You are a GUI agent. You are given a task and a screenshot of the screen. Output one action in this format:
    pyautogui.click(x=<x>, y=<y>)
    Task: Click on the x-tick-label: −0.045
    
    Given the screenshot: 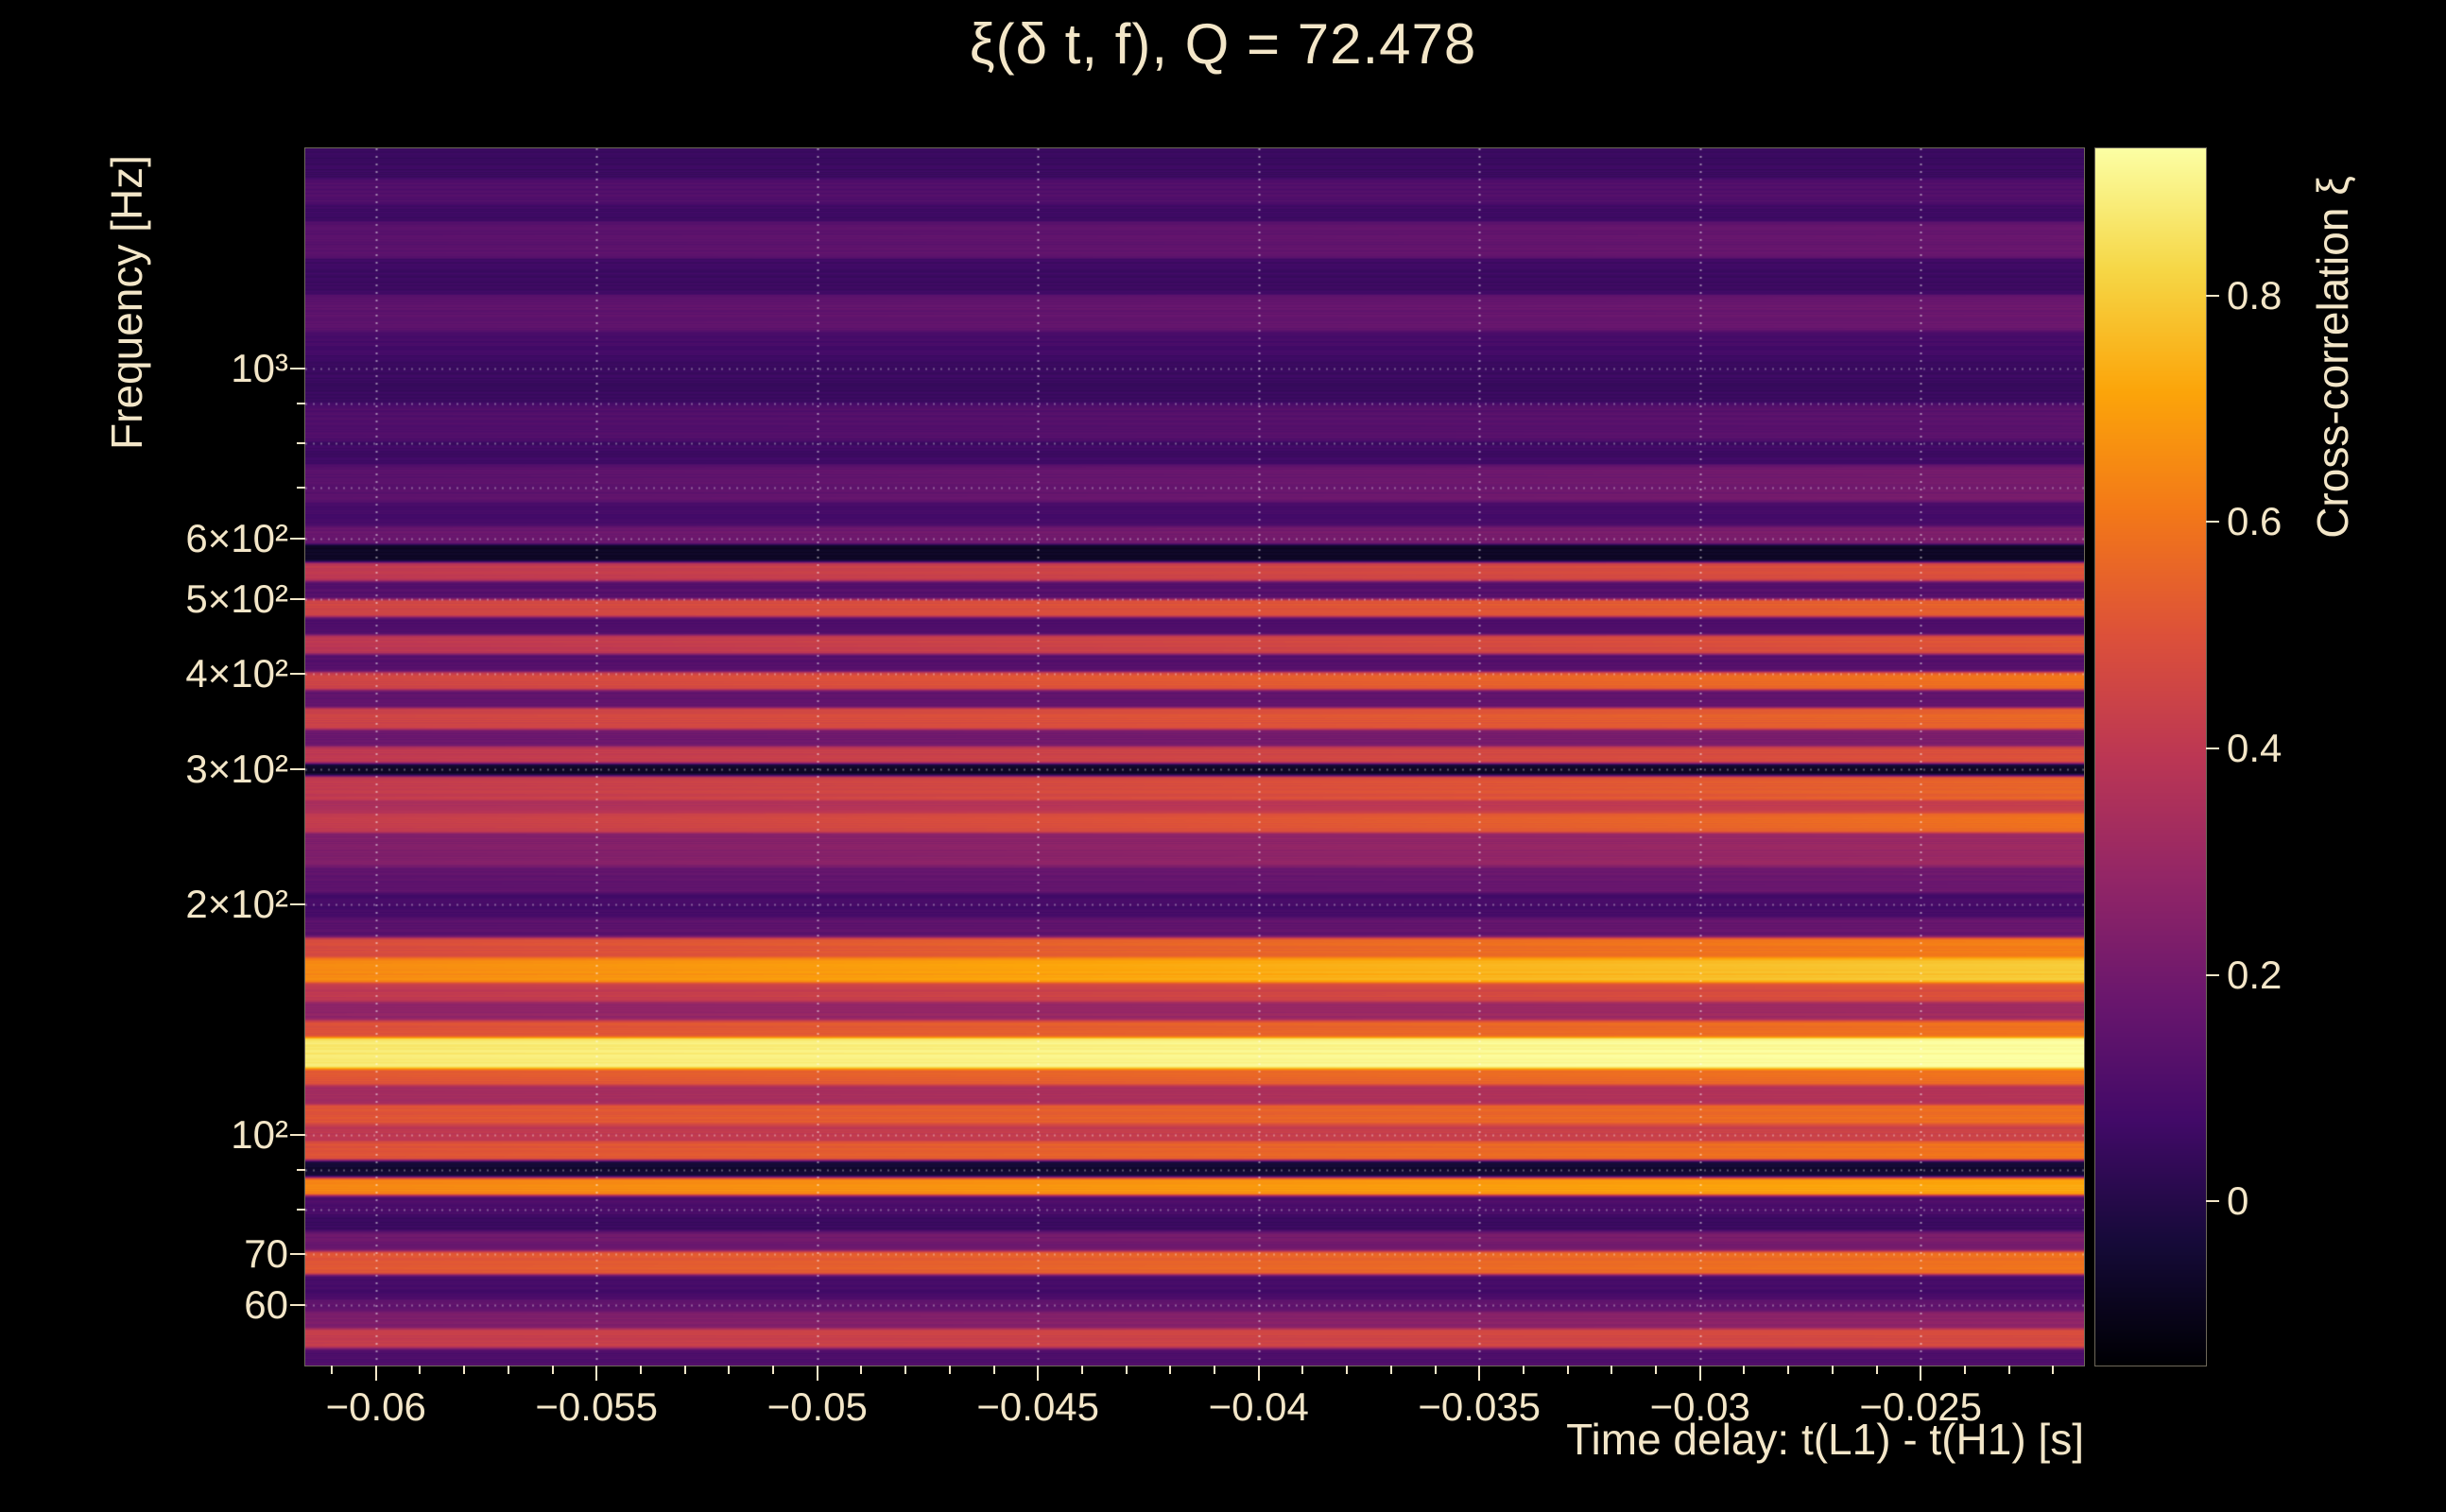 What is the action you would take?
    pyautogui.click(x=1038, y=1406)
    